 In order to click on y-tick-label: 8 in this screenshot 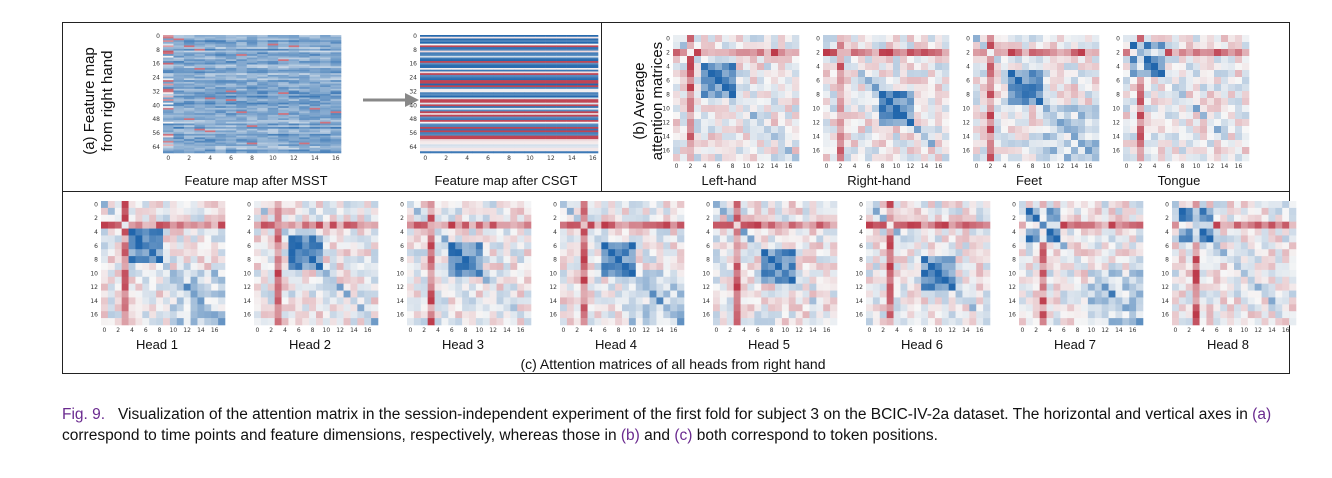, I will do `click(968, 95)`.